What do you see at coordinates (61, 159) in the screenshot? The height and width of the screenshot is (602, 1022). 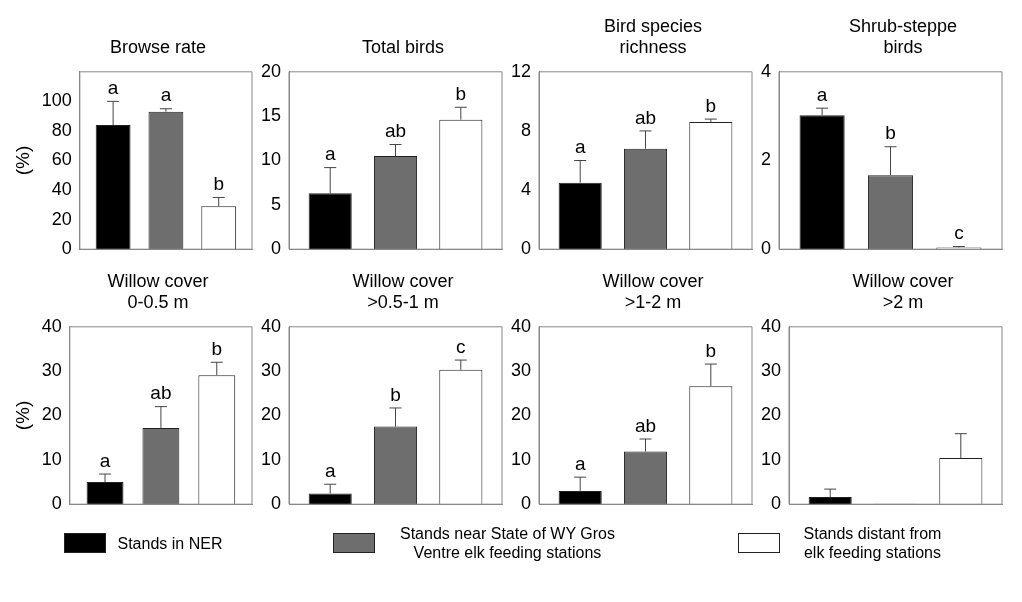 I see `y-tick-label: 60` at bounding box center [61, 159].